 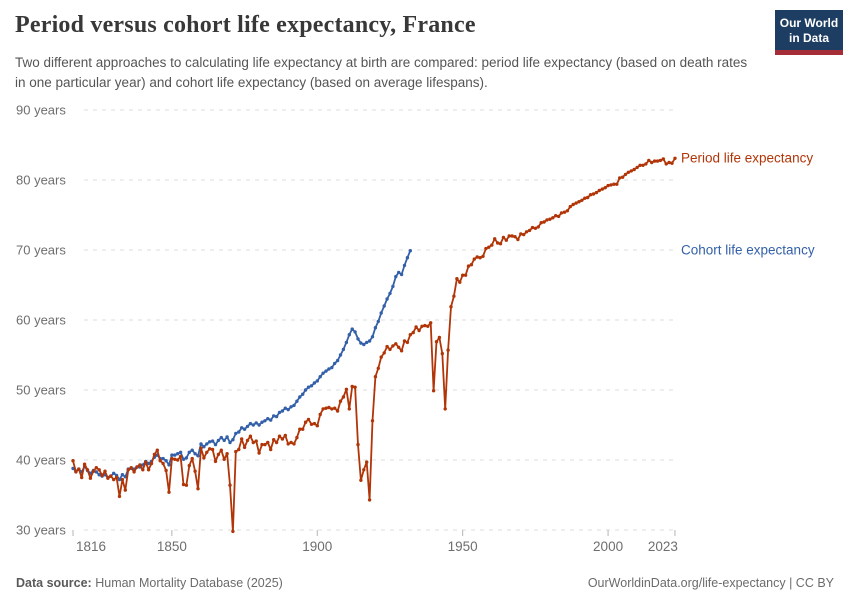 I want to click on y-tick-label: 80 years, so click(x=41, y=180).